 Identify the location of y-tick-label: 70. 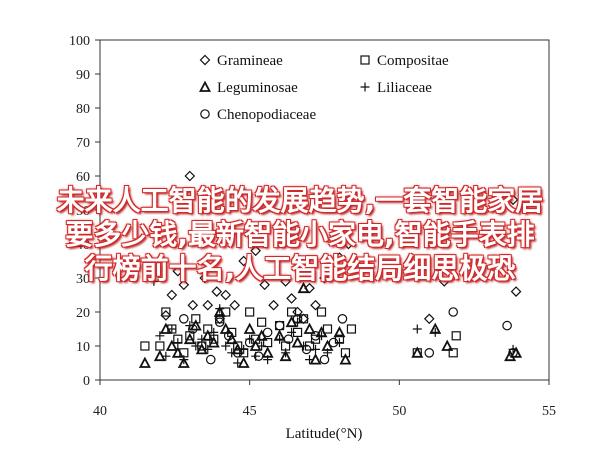
(83, 143).